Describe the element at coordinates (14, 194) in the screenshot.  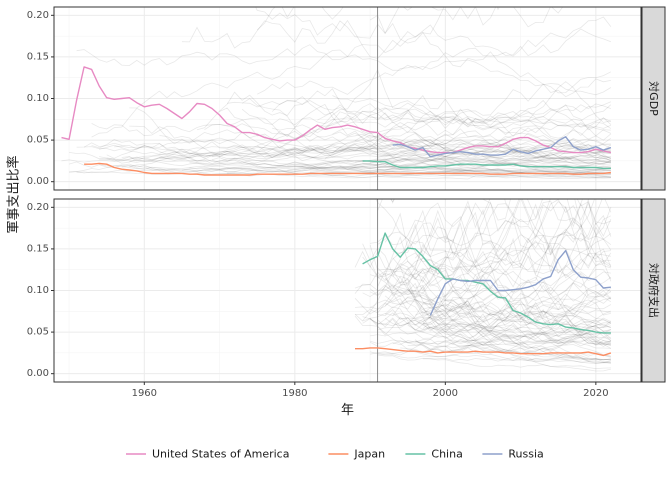
I see `y-axis-title: 軍事支出比率` at that location.